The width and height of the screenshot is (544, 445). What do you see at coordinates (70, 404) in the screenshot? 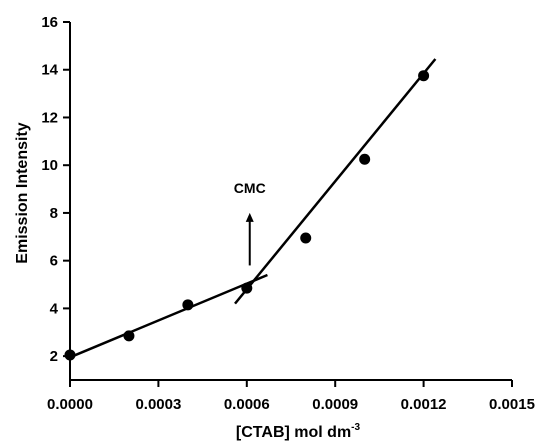
I see `x-tick-label: 0.0000` at bounding box center [70, 404].